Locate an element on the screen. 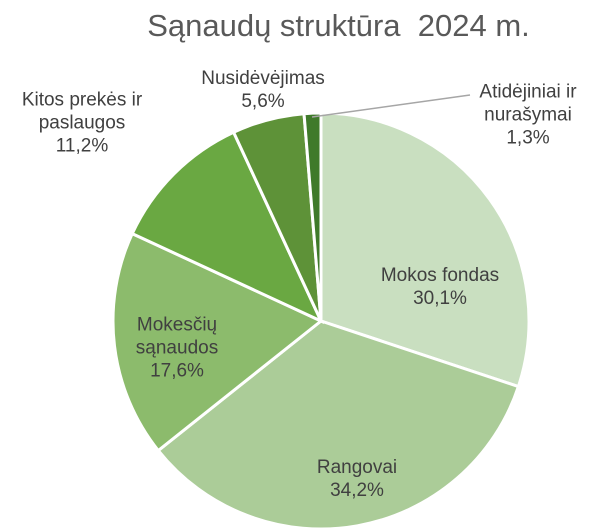 The image size is (597, 529). value-label: 1,3% is located at coordinates (528, 138).